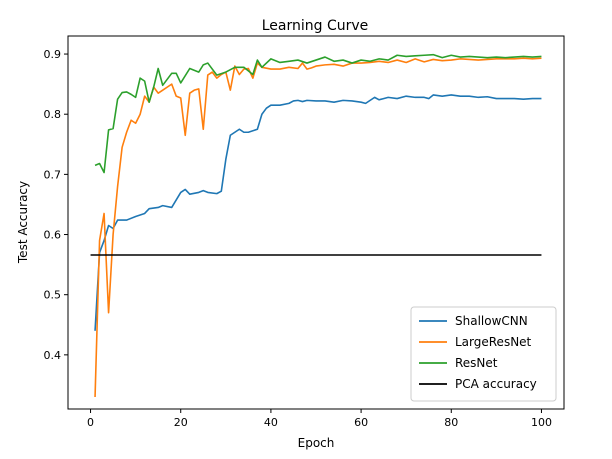  I want to click on x-tick-label: 80, so click(451, 422).